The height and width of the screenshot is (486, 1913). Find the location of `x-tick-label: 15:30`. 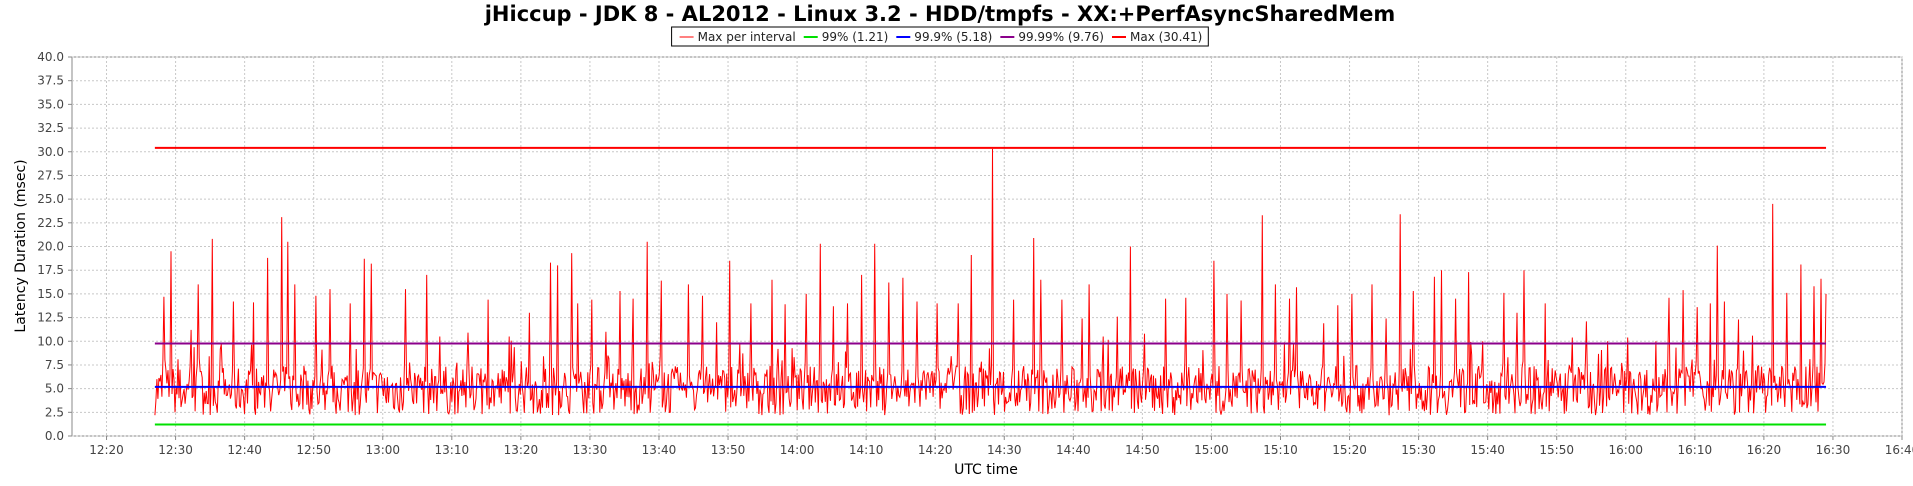

x-tick-label: 15:30 is located at coordinates (1418, 450).